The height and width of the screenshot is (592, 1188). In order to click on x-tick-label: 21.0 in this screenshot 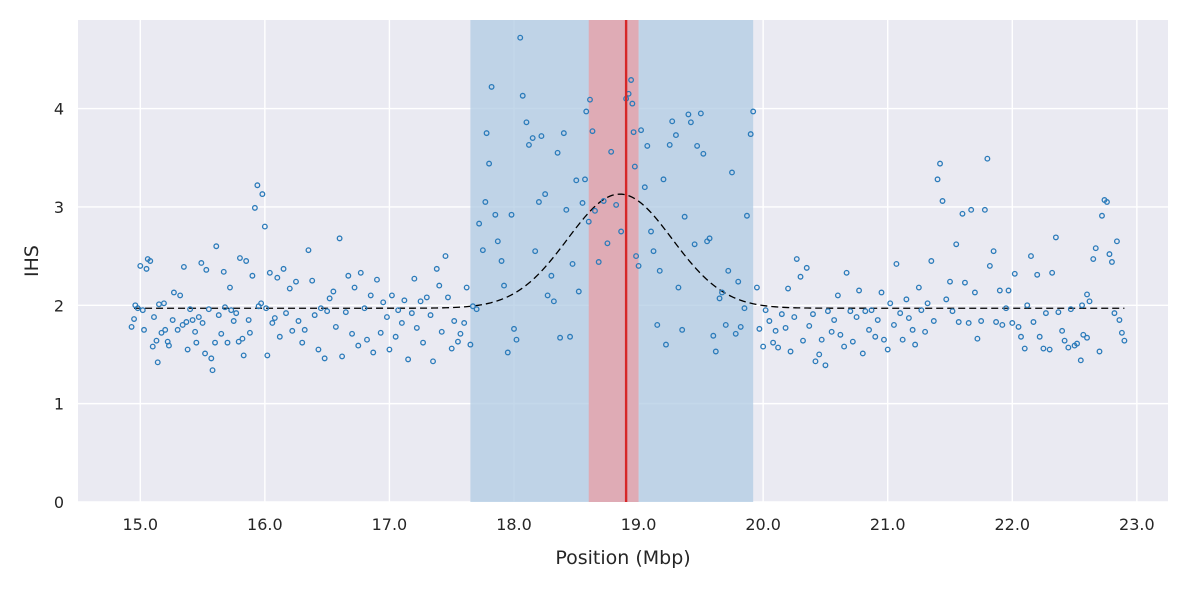, I will do `click(888, 524)`.